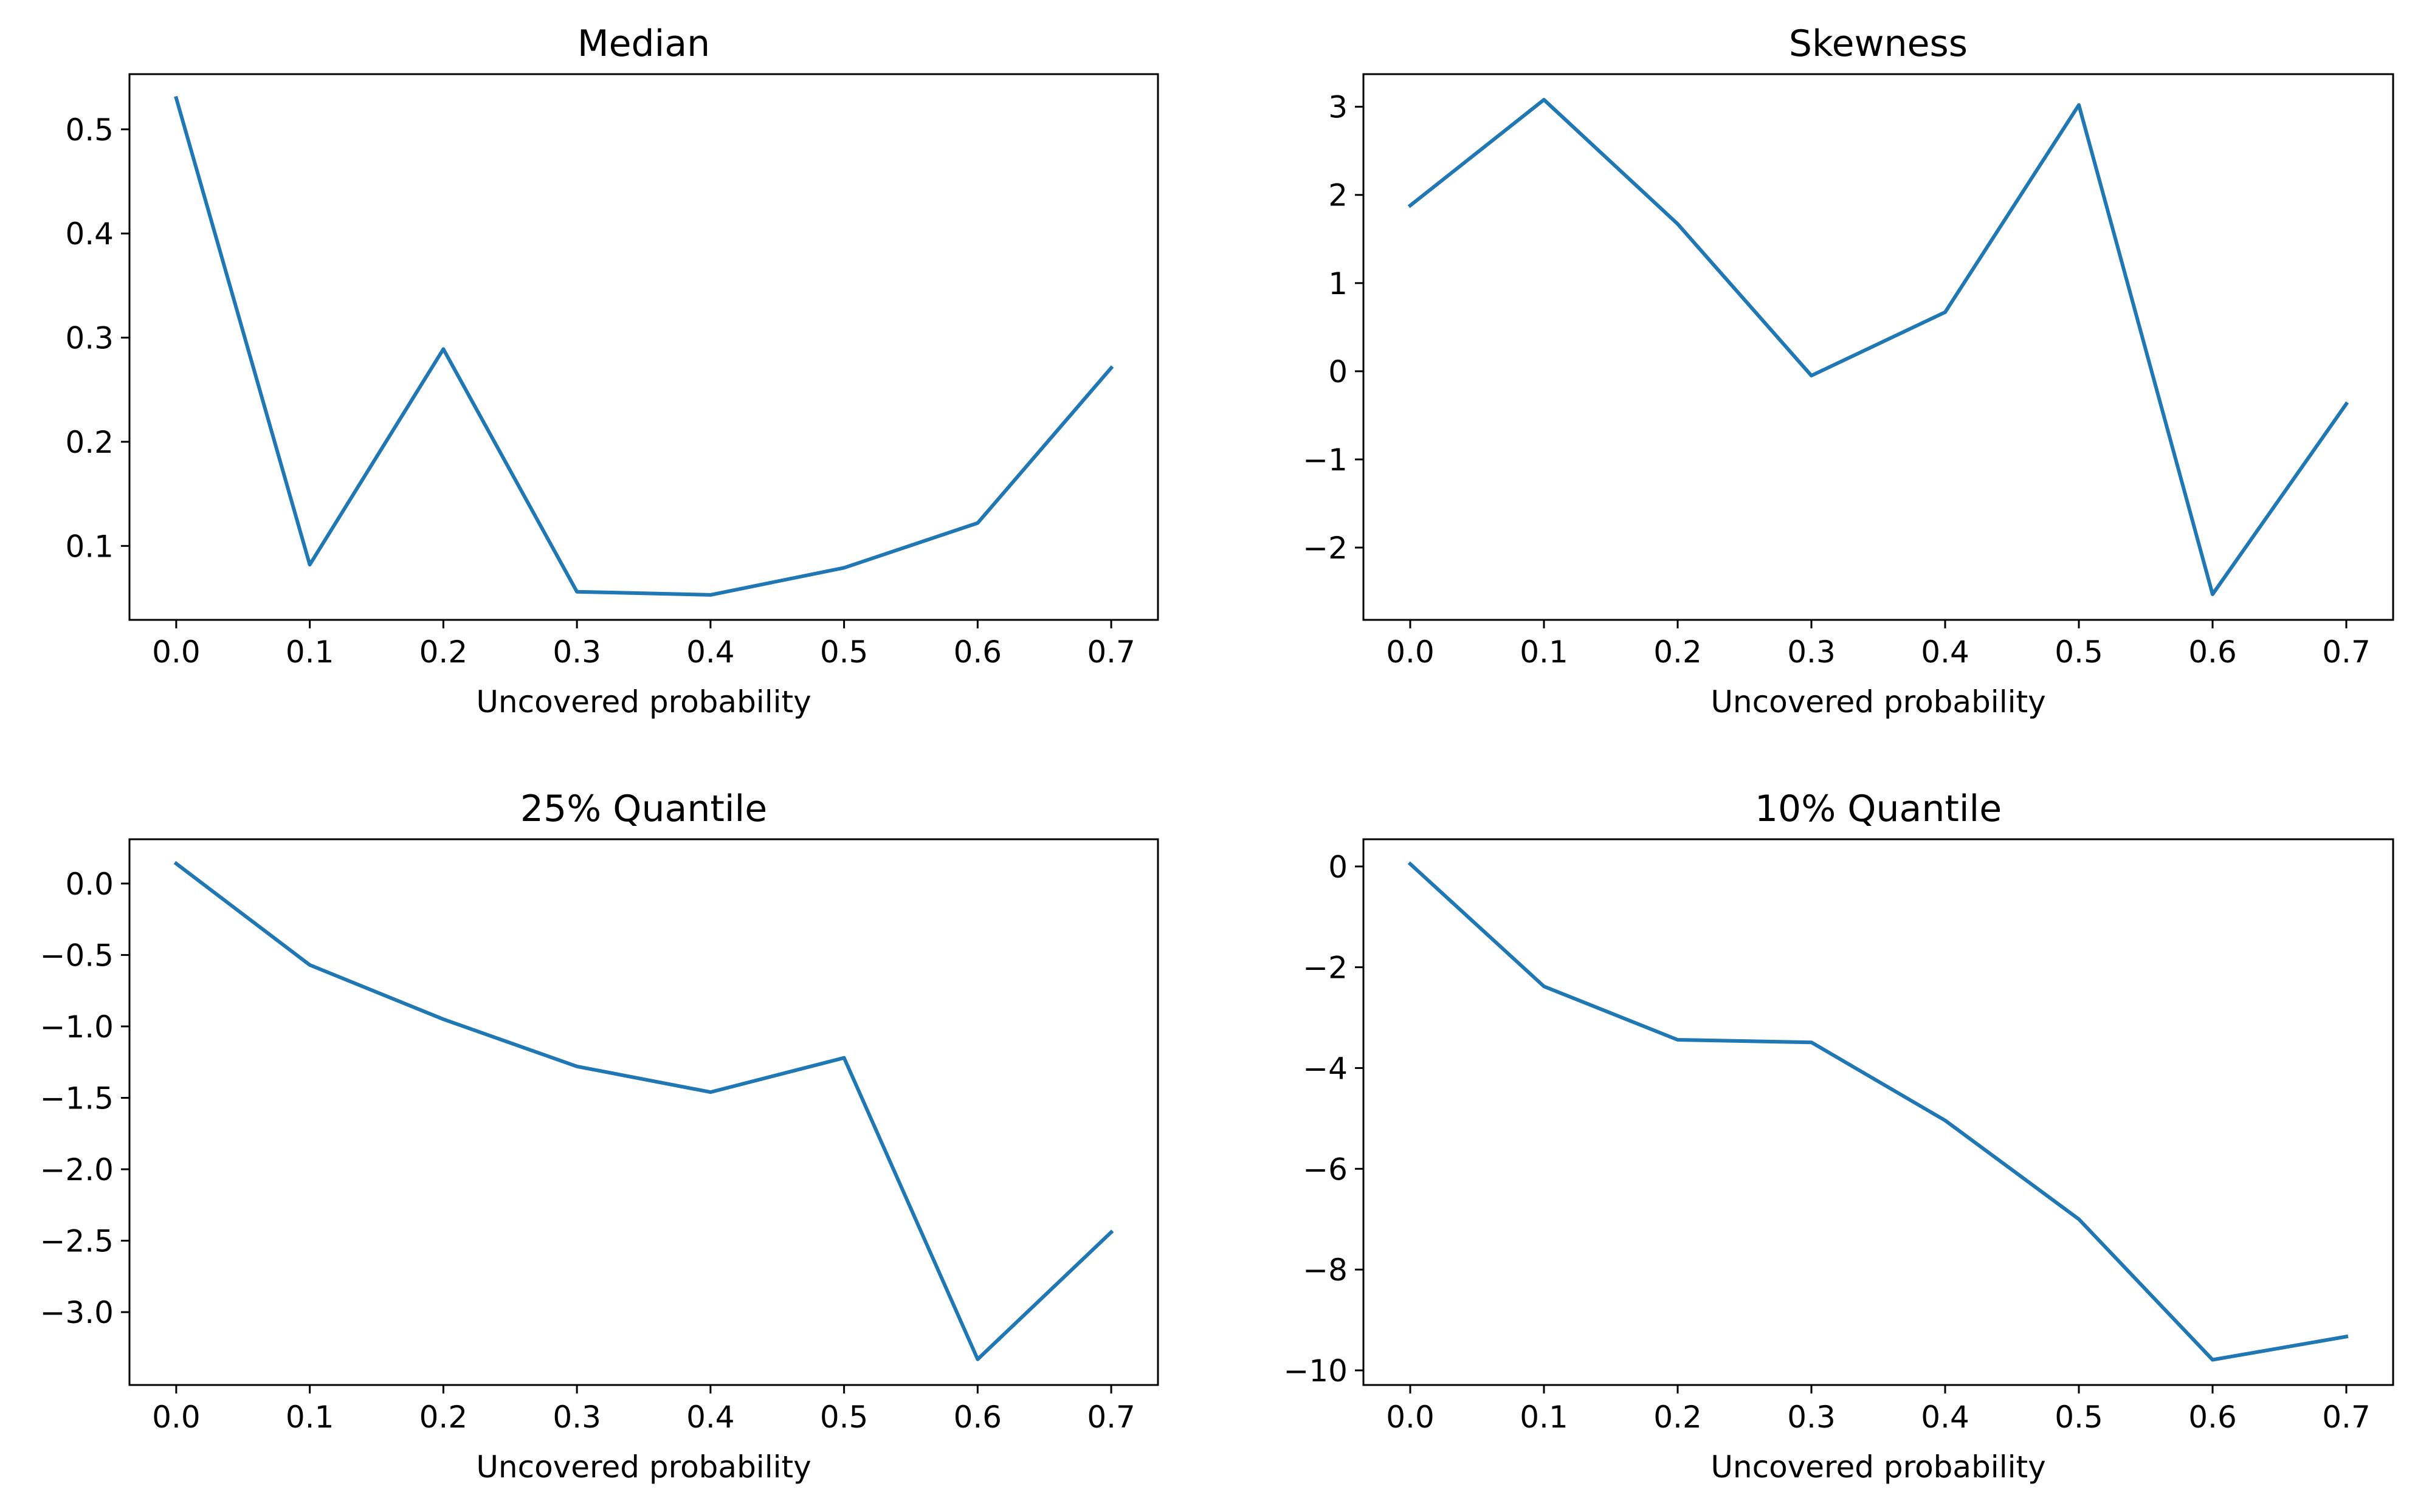  Describe the element at coordinates (1325, 1068) in the screenshot. I see `y-tick-label: −4` at that location.